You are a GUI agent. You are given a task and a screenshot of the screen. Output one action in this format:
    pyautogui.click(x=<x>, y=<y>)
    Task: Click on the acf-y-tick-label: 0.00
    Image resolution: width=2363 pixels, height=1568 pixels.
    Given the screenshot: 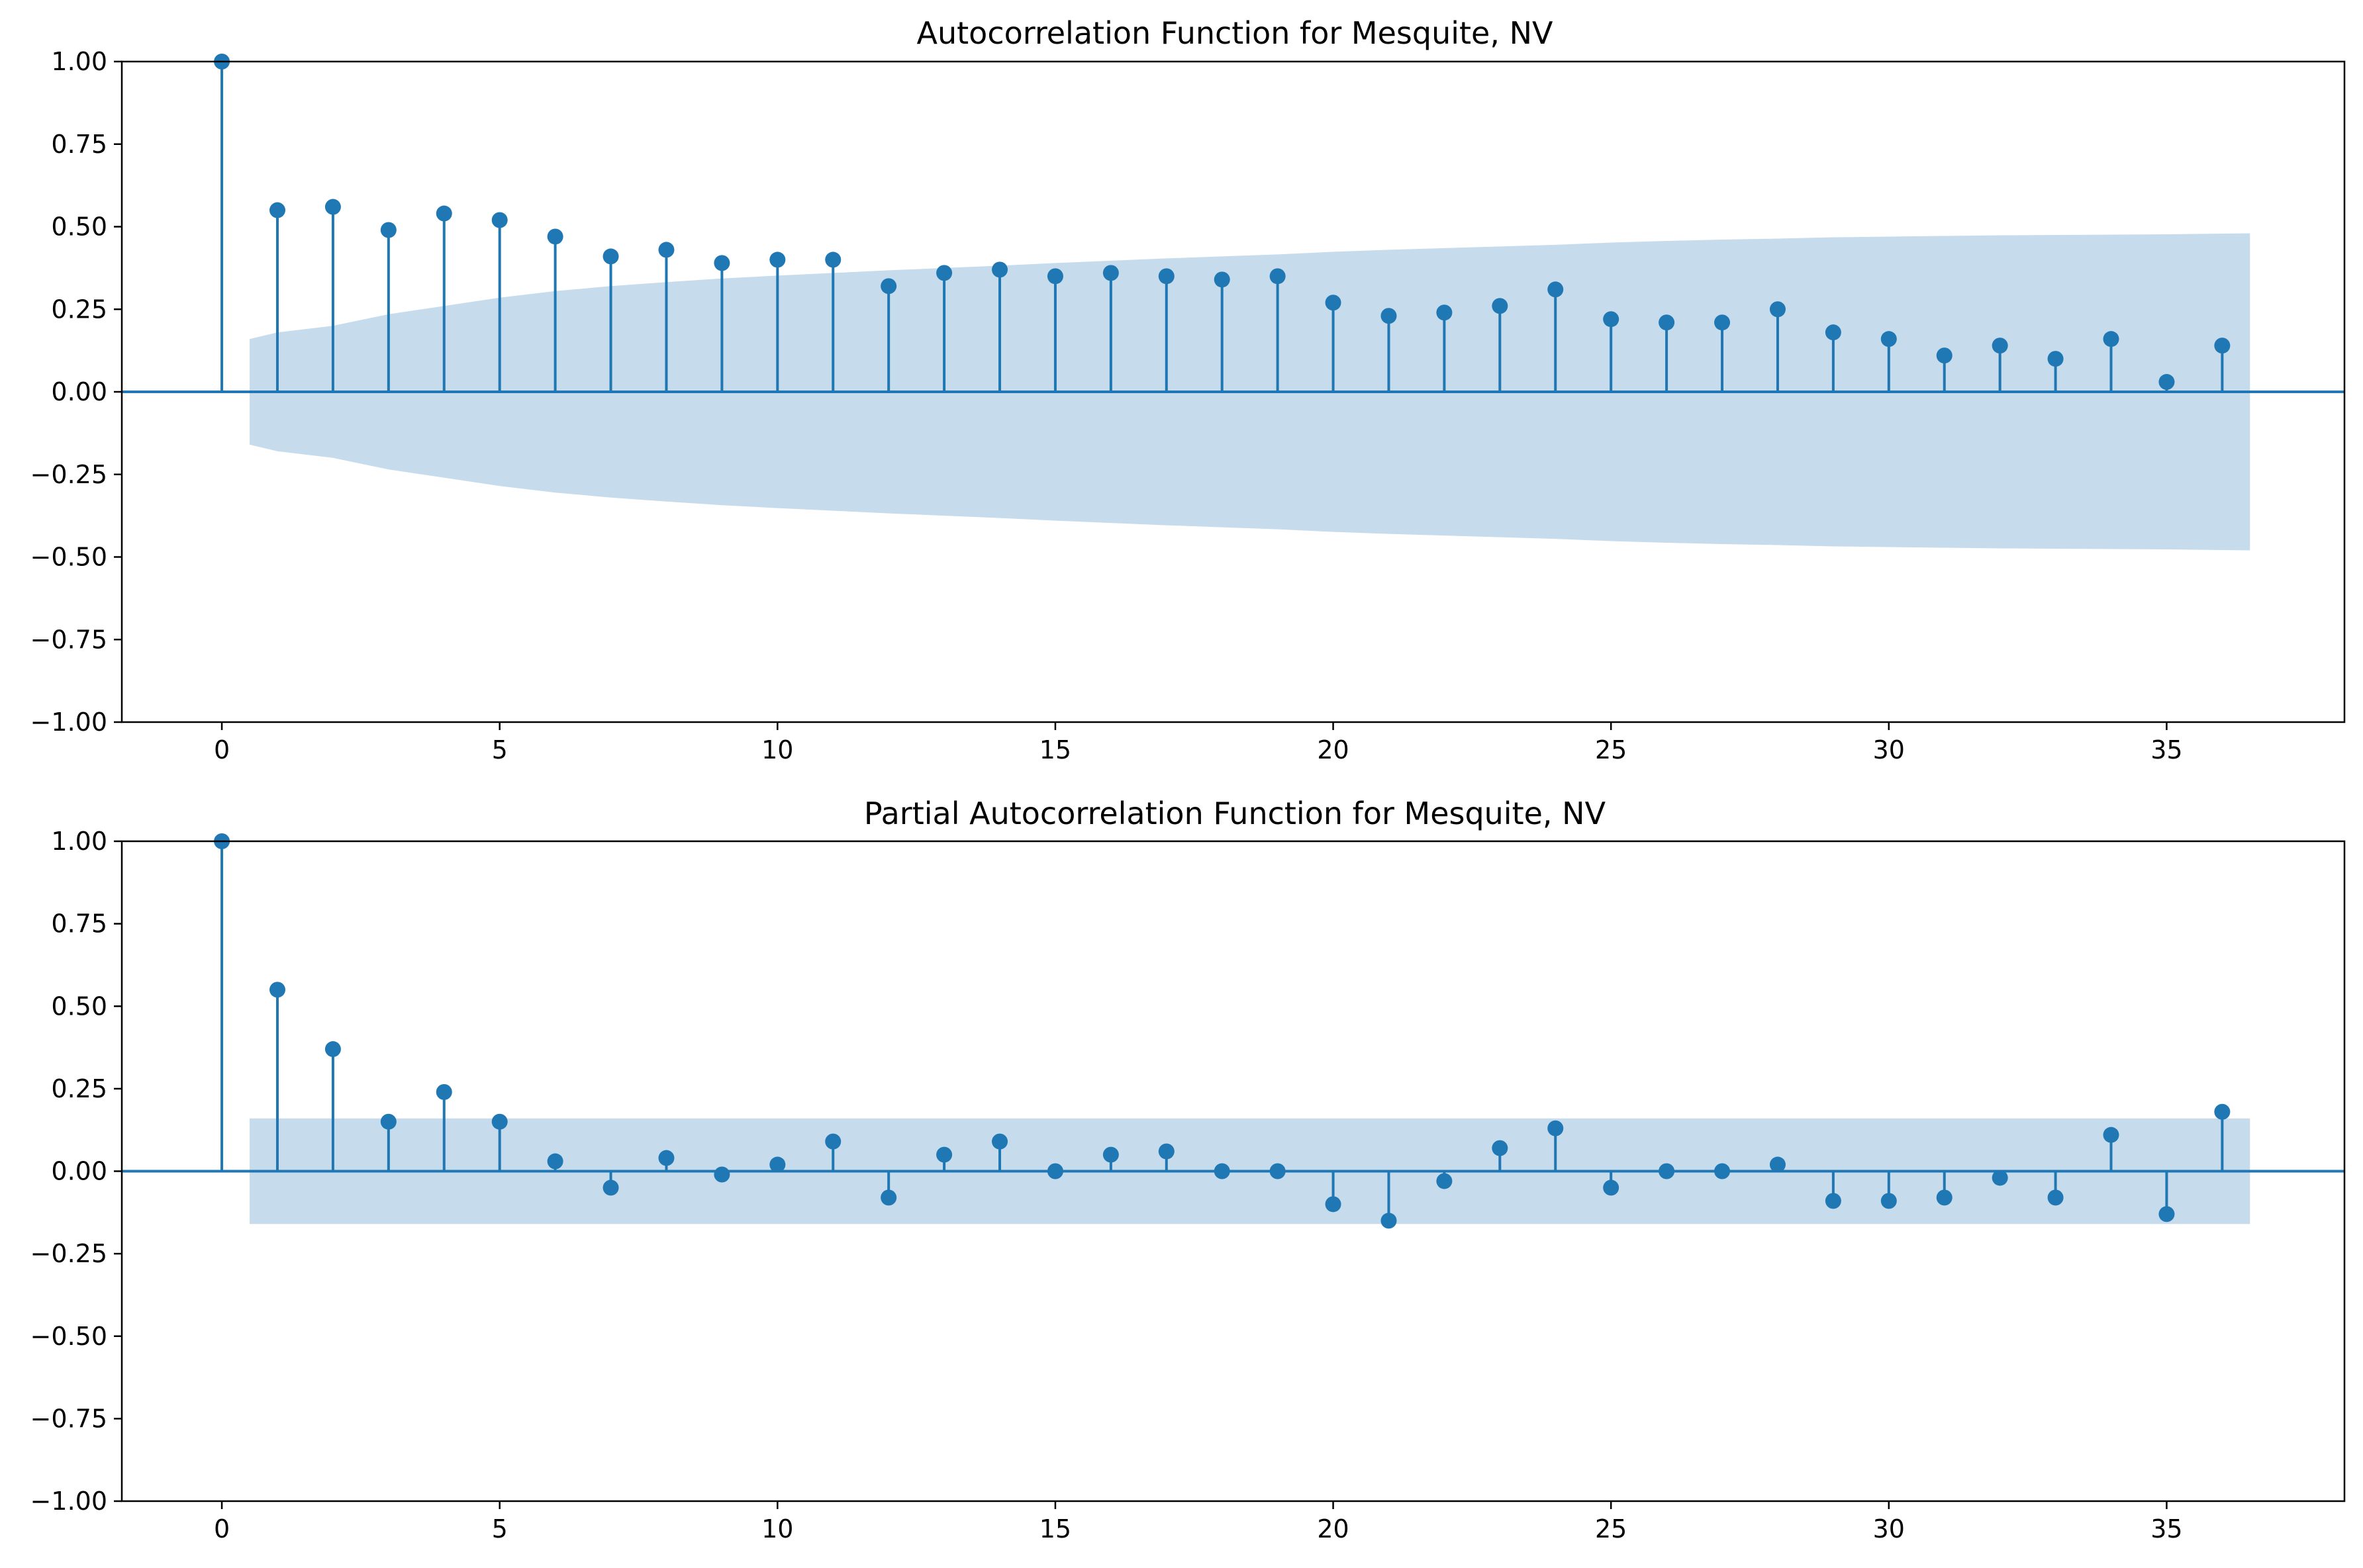 What is the action you would take?
    pyautogui.click(x=79, y=391)
    